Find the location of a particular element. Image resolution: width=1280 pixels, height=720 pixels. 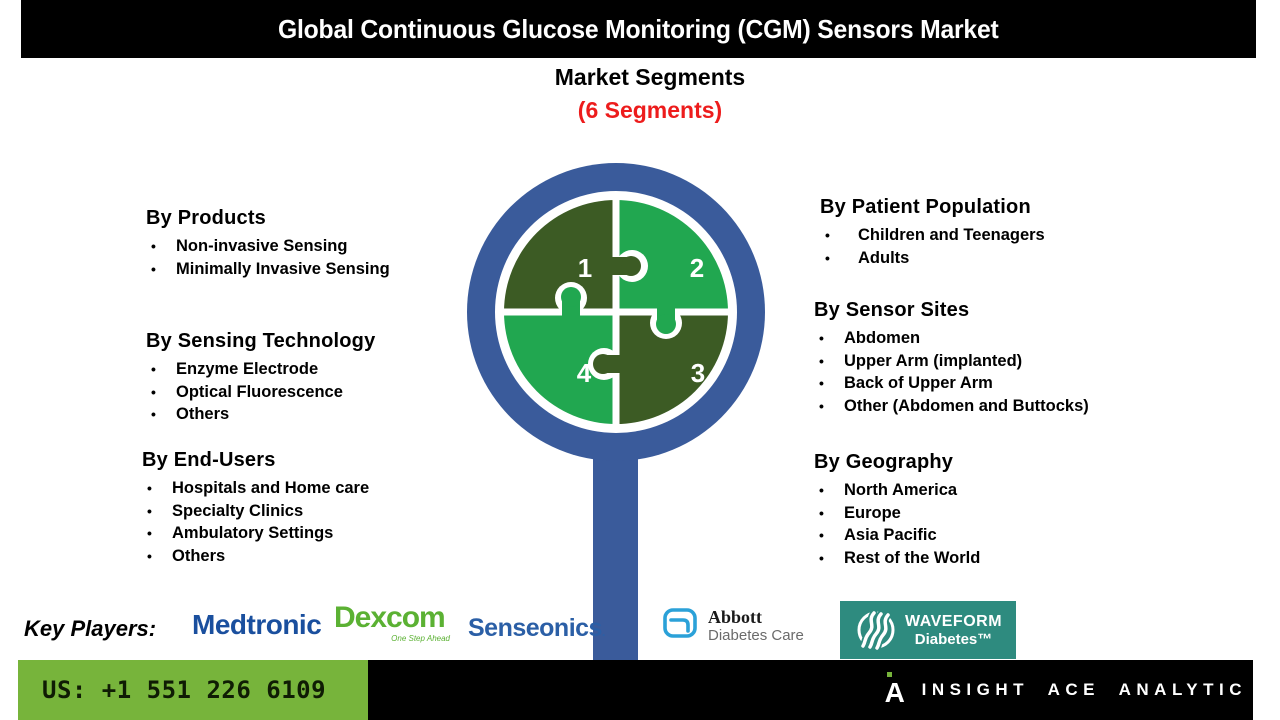

footer-brand-bar: A INSIGHT ACE ANALYTIC is located at coordinates (810, 690).